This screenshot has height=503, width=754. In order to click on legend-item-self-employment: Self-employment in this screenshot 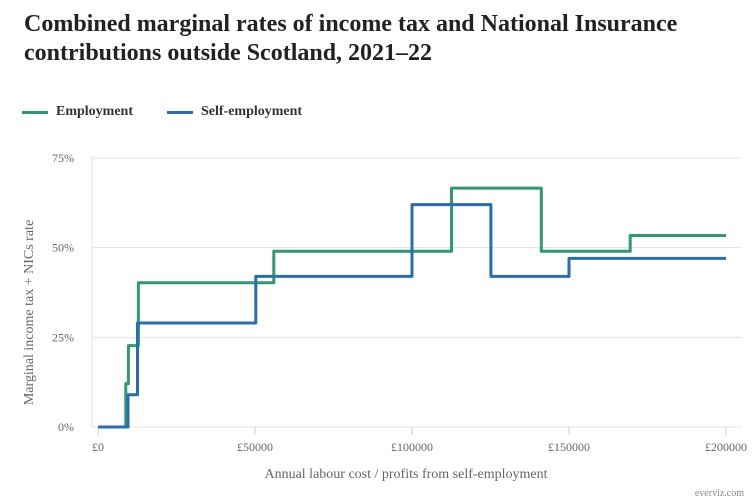, I will do `click(234, 112)`.